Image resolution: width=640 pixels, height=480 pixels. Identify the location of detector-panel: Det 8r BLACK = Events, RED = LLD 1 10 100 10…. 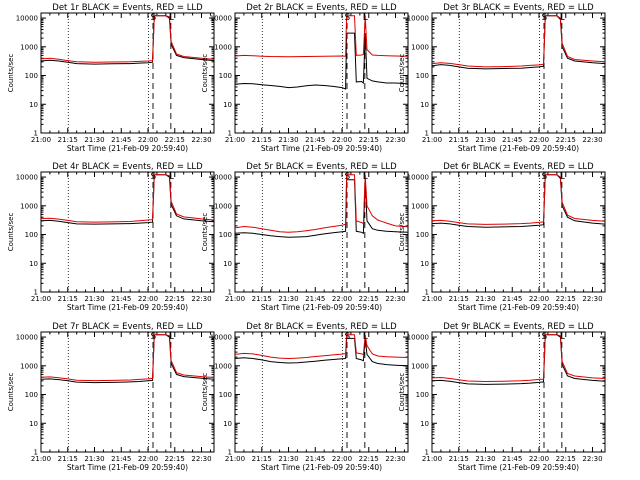
(305, 397).